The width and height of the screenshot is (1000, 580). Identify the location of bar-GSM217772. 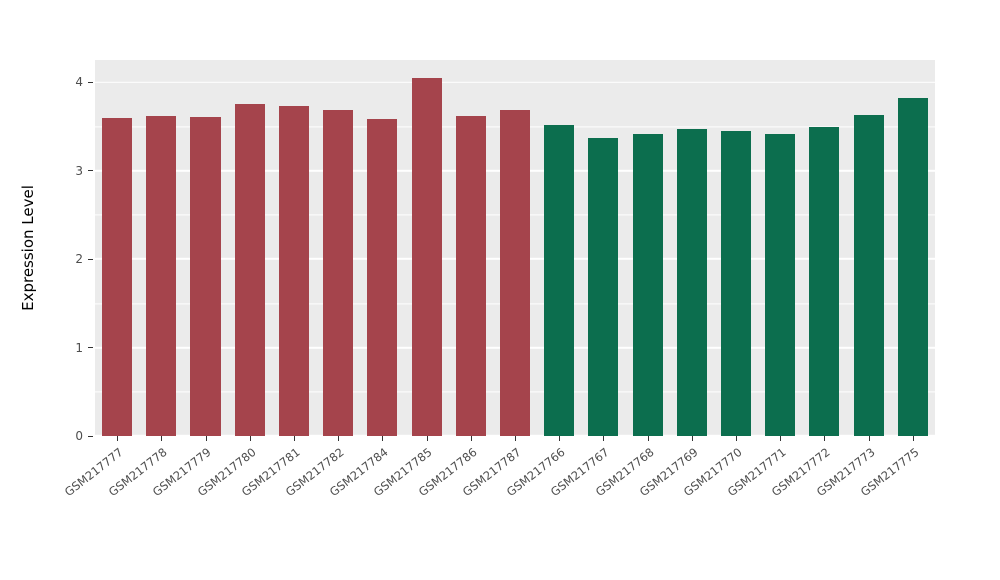
(824, 281).